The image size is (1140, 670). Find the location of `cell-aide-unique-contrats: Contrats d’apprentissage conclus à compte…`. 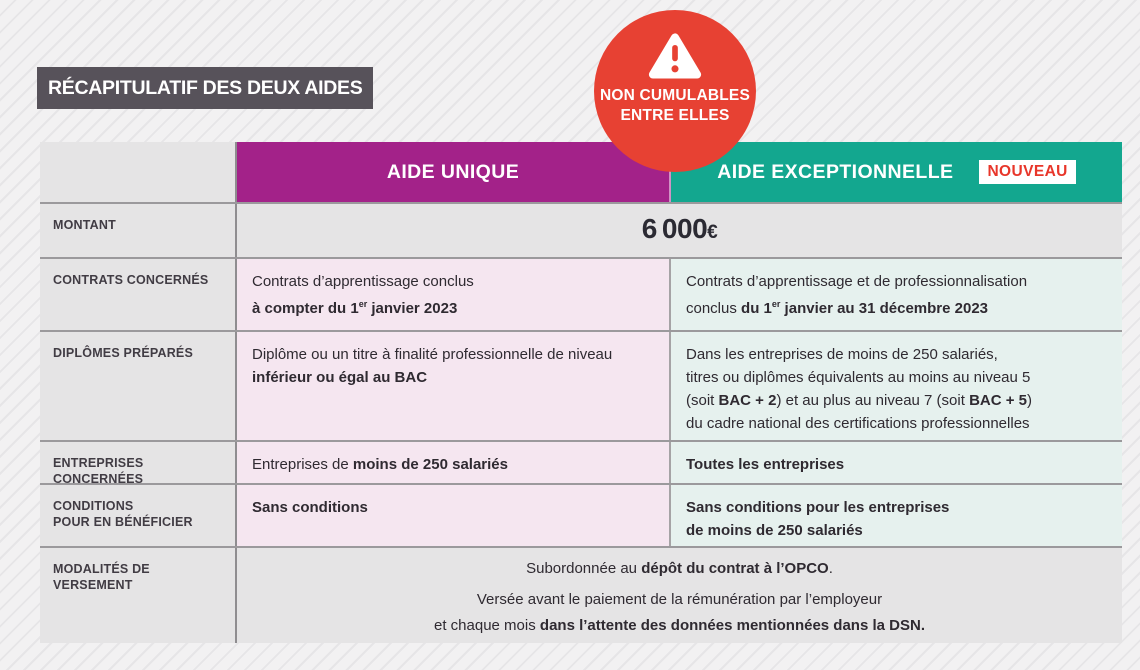

cell-aide-unique-contrats: Contrats d’apprentissage conclus à compte… is located at coordinates (454, 294).